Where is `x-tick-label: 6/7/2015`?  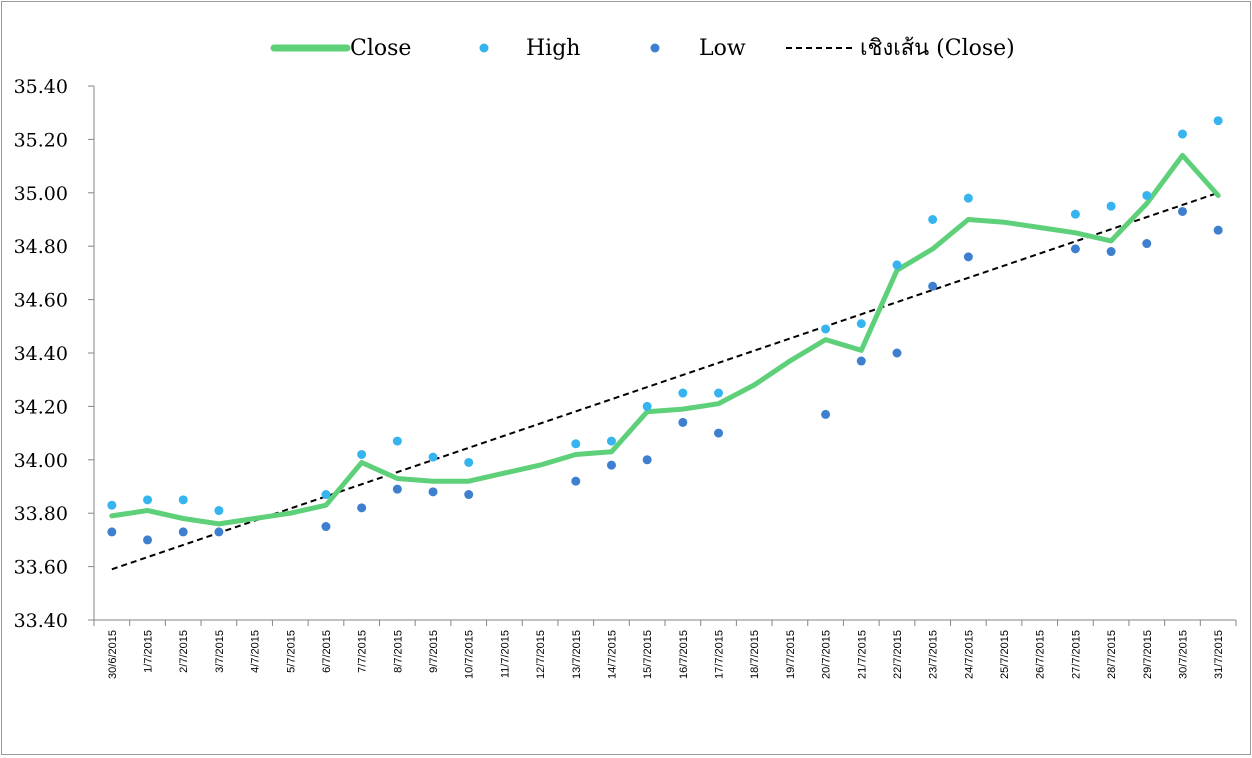
x-tick-label: 6/7/2015 is located at coordinates (327, 651).